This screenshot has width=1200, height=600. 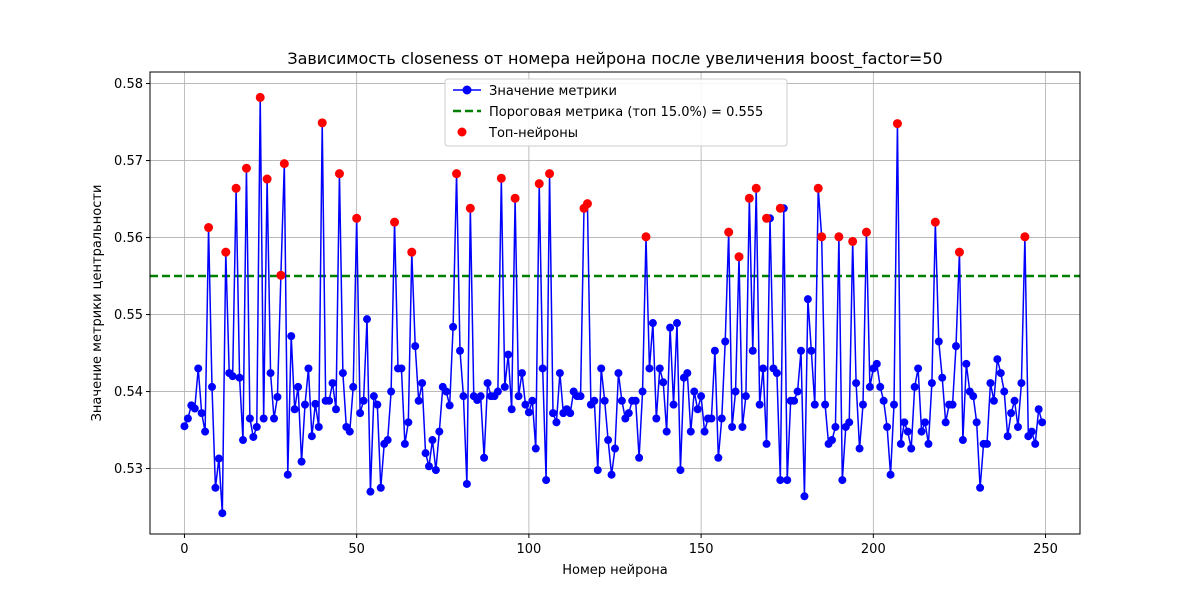 What do you see at coordinates (615, 570) in the screenshot?
I see `x-axis-label: Номер нейрона` at bounding box center [615, 570].